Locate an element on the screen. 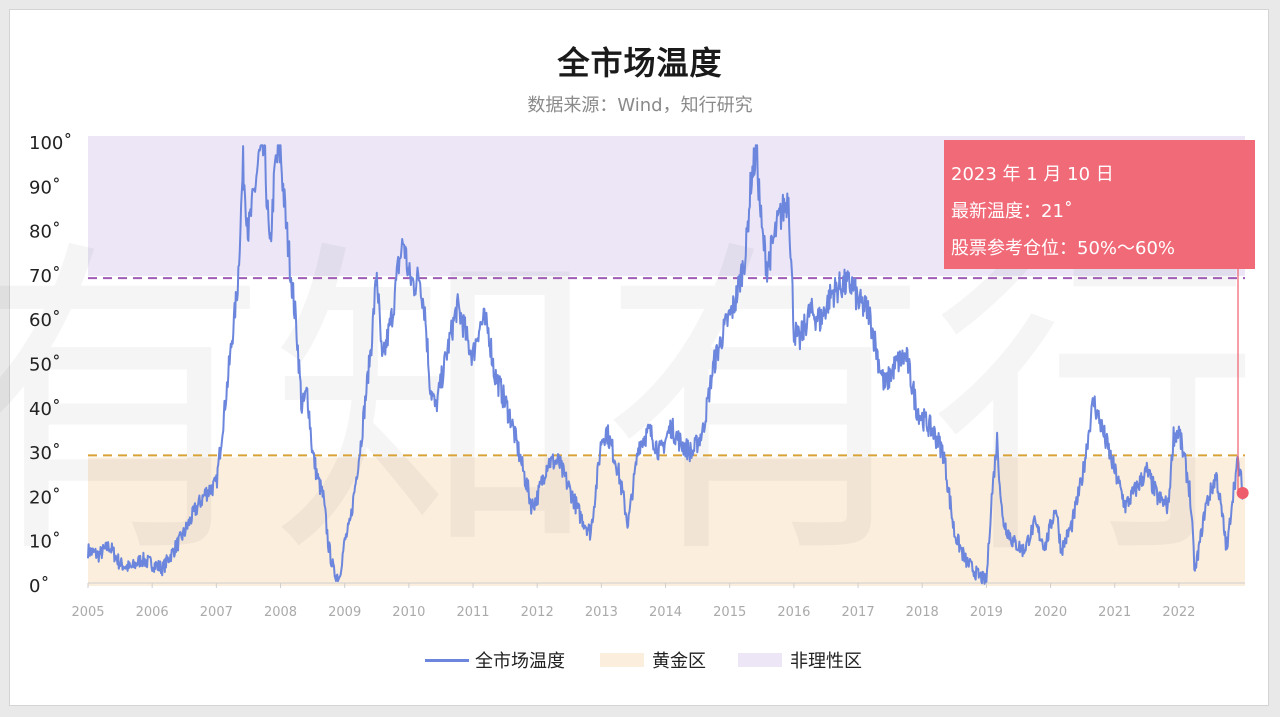  y-tick-label: 80˚ is located at coordinates (45, 232).